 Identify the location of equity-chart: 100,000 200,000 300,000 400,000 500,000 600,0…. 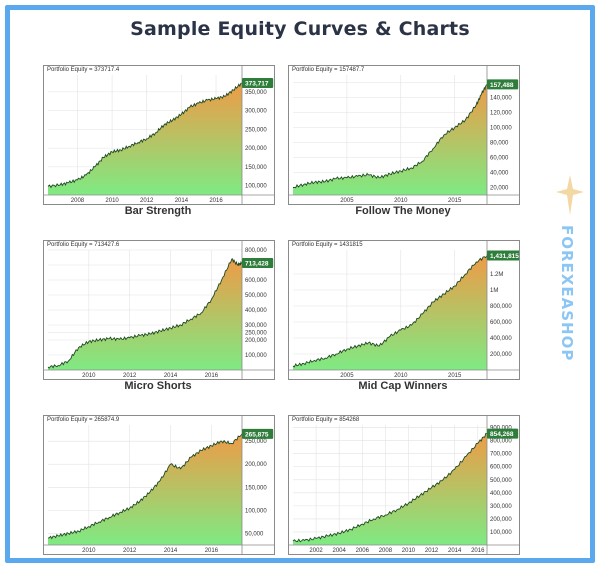
(404, 485).